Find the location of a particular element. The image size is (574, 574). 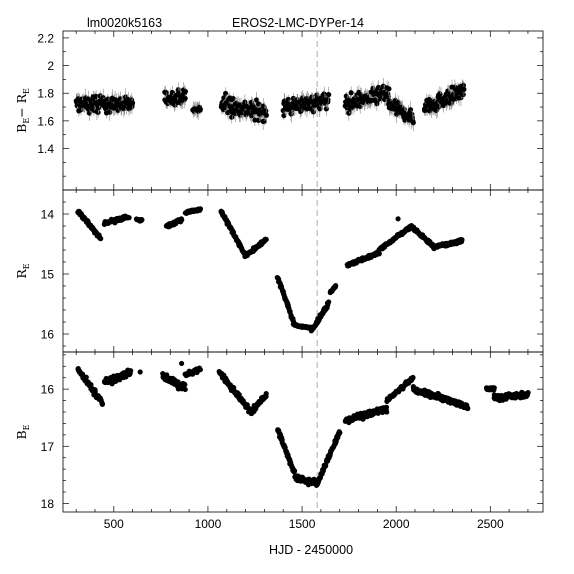

y-axis-label: RE is located at coordinates (22, 270).